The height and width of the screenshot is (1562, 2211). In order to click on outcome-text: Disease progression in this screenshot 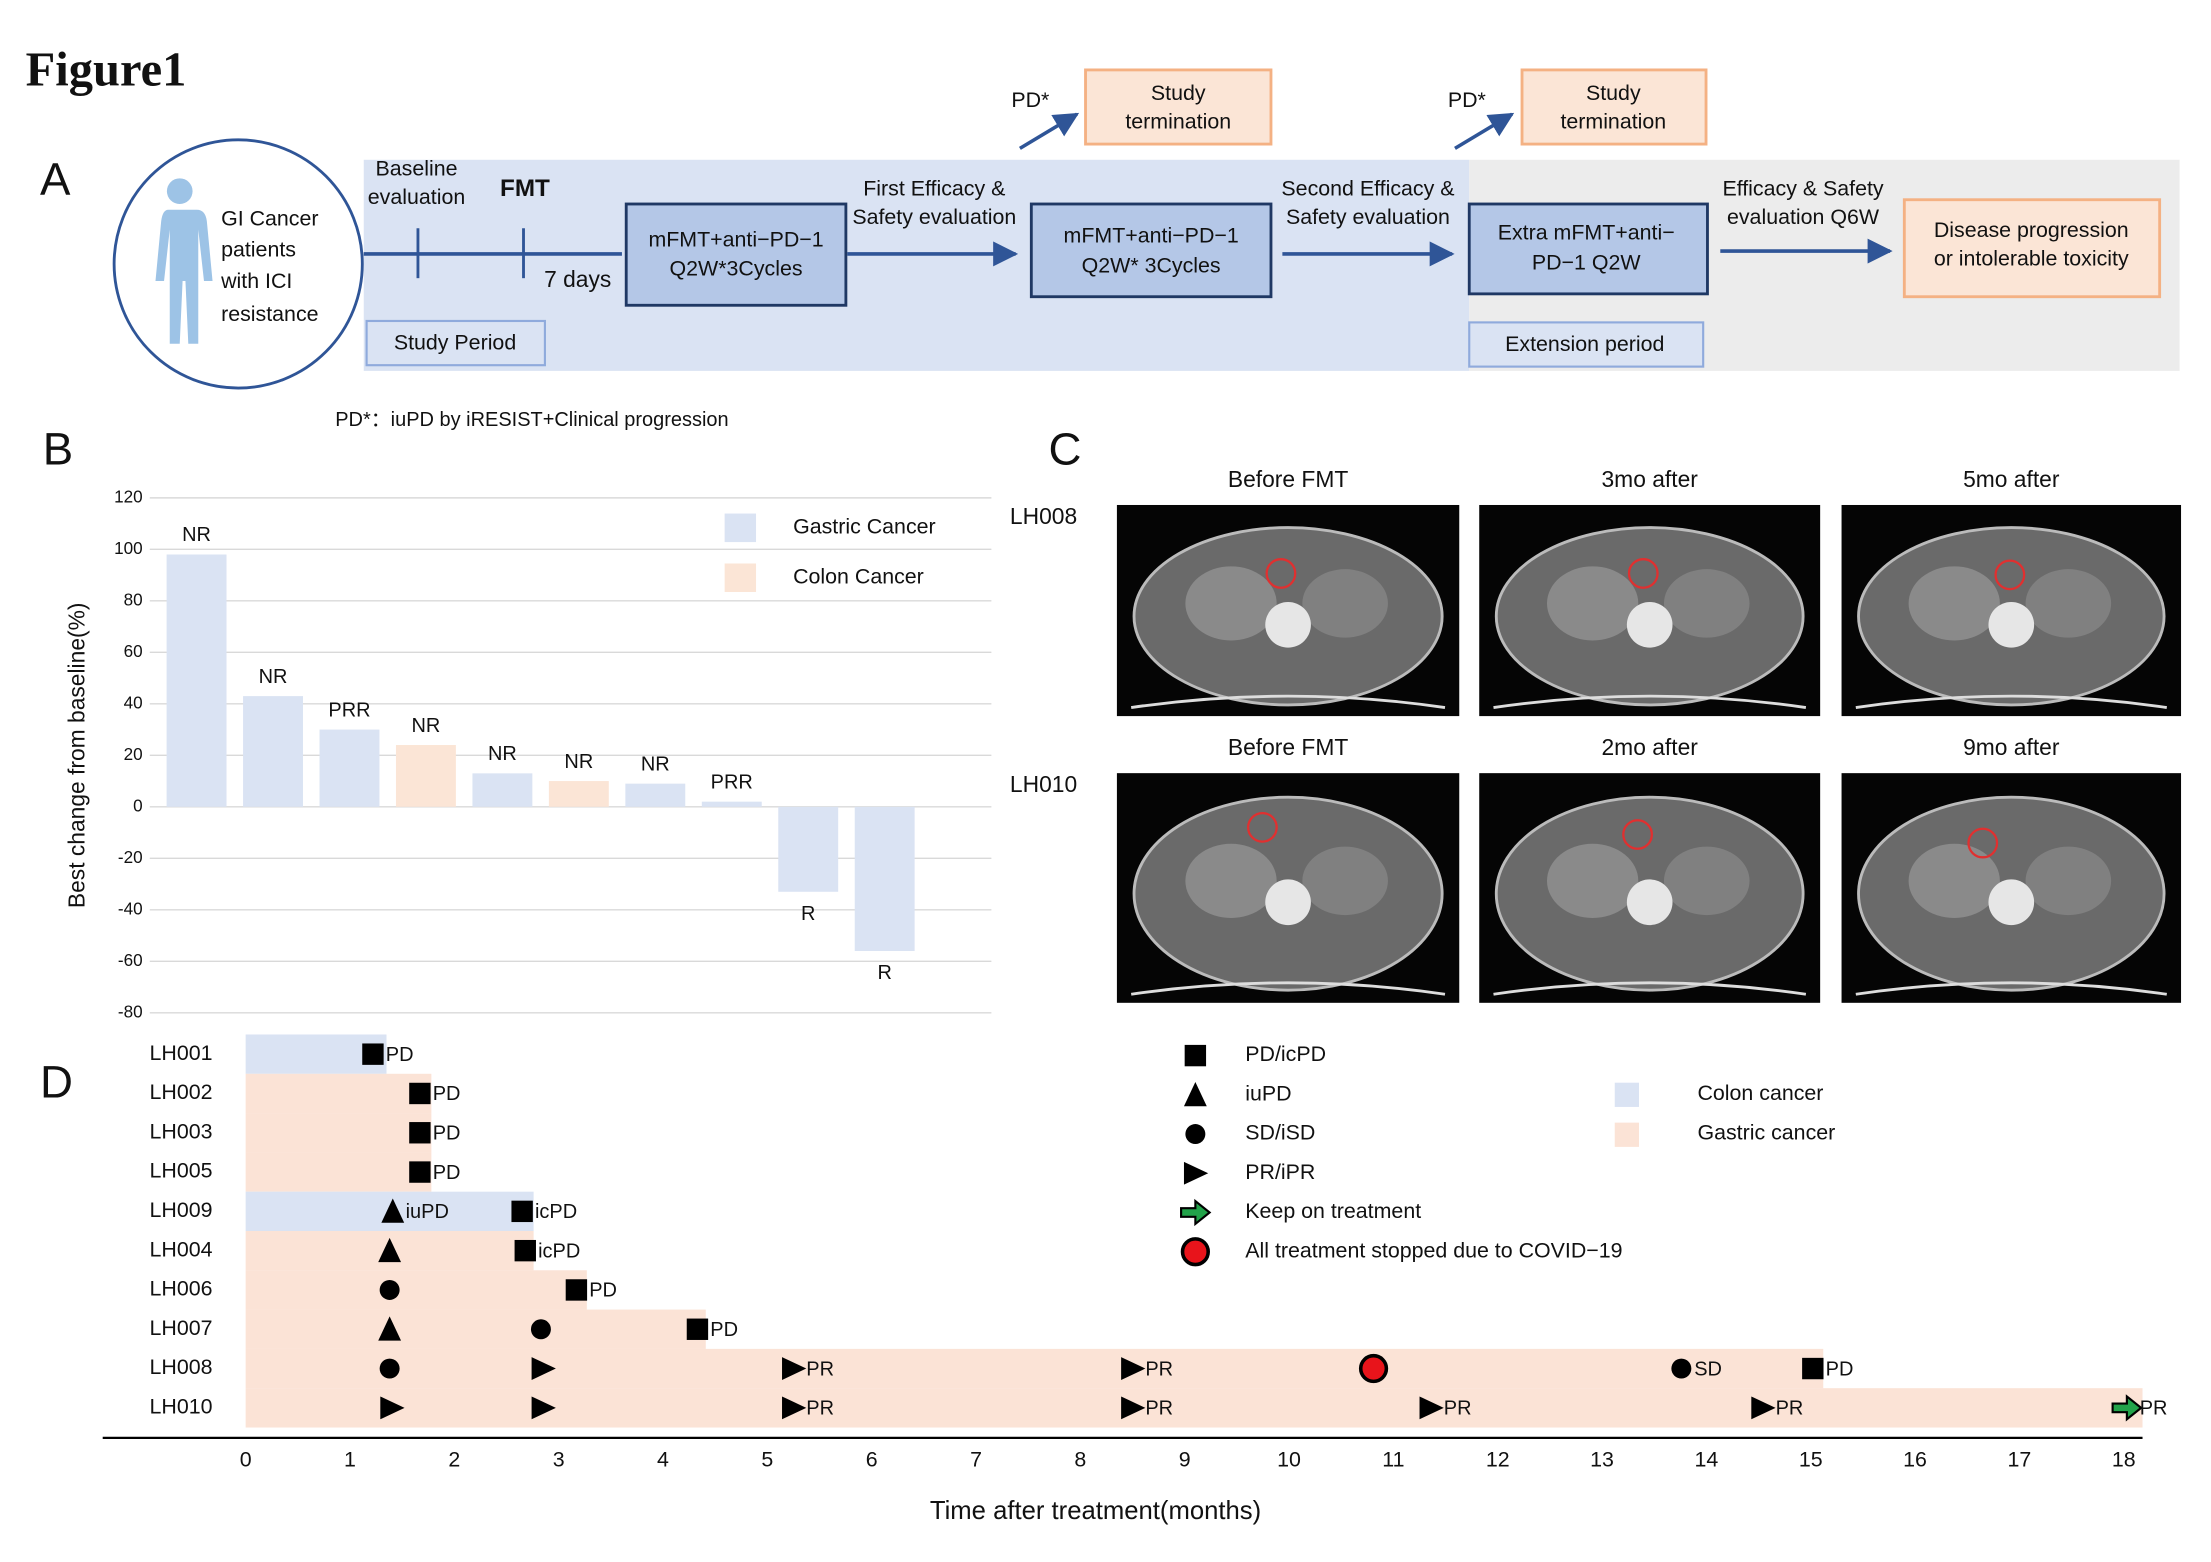, I will do `click(2031, 230)`.